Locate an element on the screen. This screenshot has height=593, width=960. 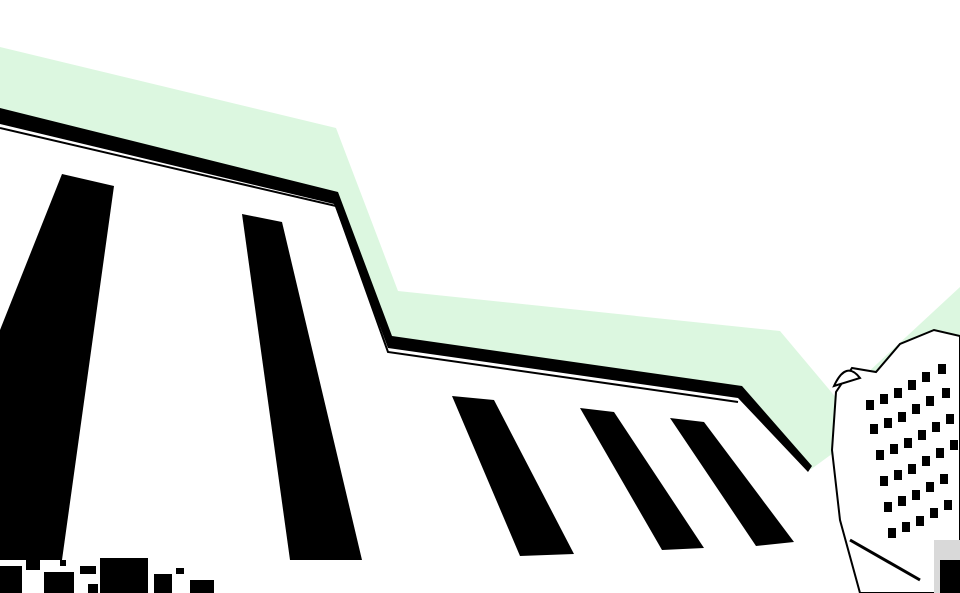
distant-tower is located at coordinates (895, 460).